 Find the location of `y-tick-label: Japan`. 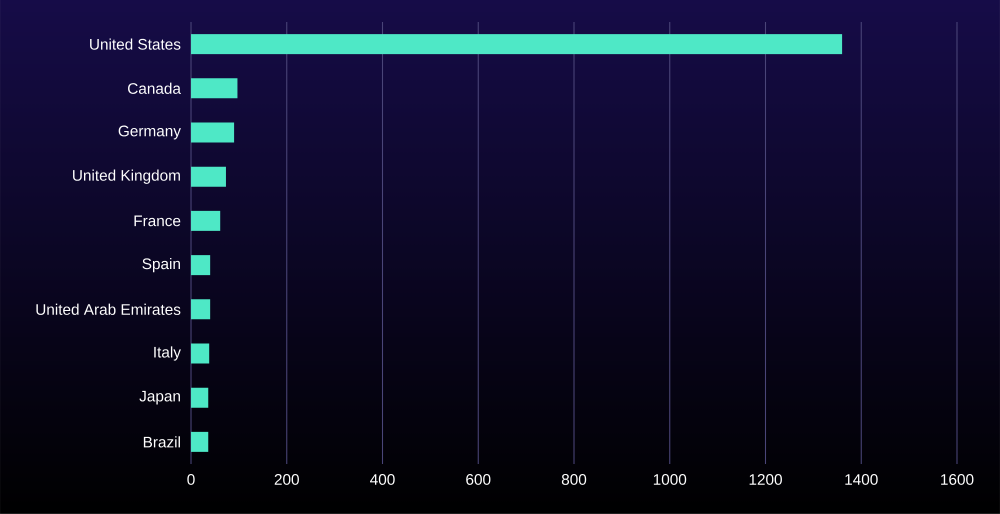

y-tick-label: Japan is located at coordinates (159, 397).